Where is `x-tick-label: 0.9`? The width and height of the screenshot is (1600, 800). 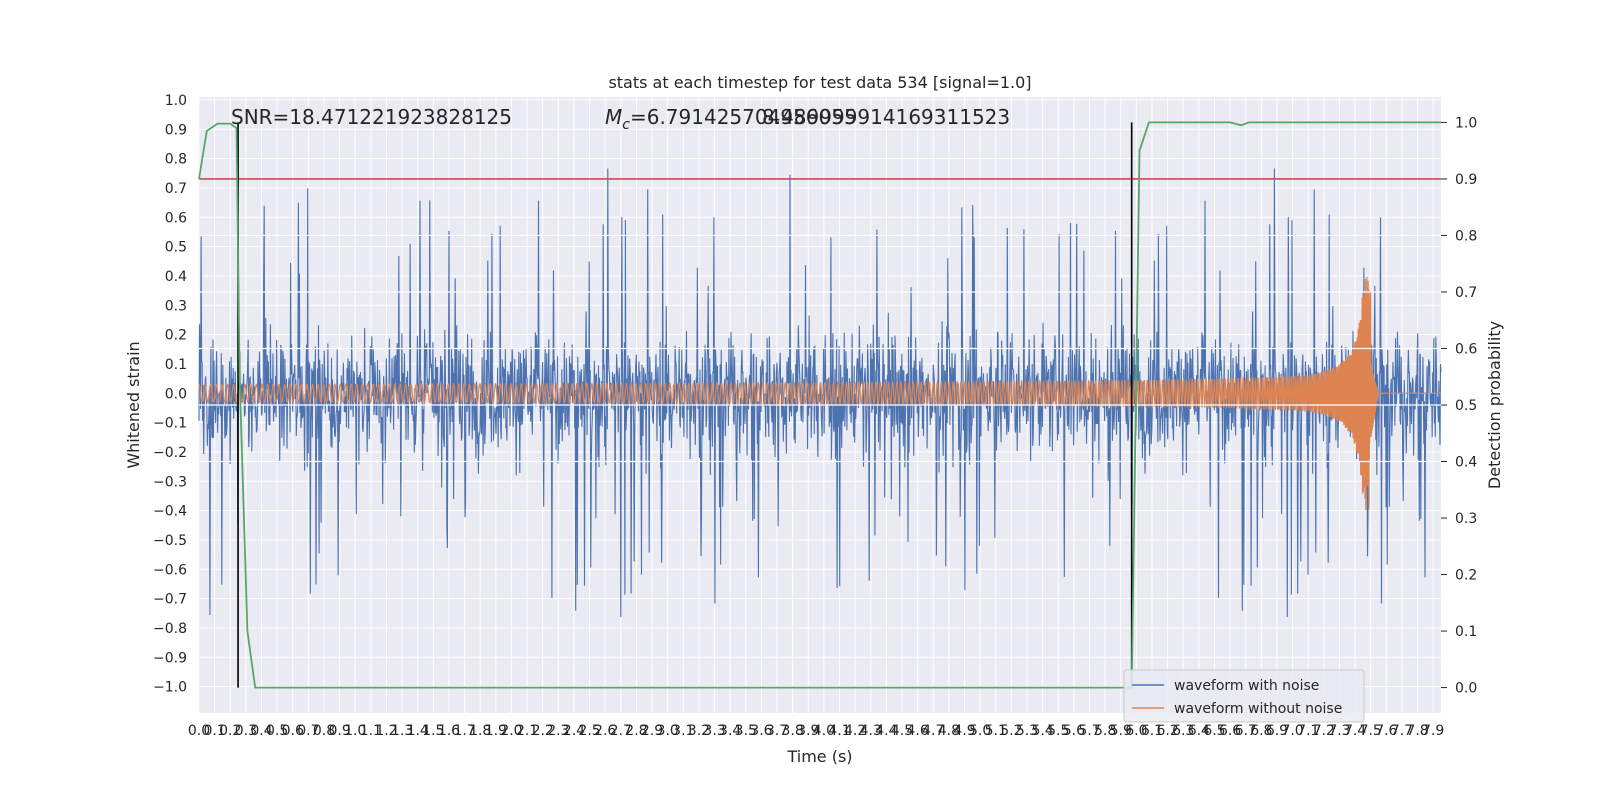 x-tick-label: 0.9 is located at coordinates (339, 731).